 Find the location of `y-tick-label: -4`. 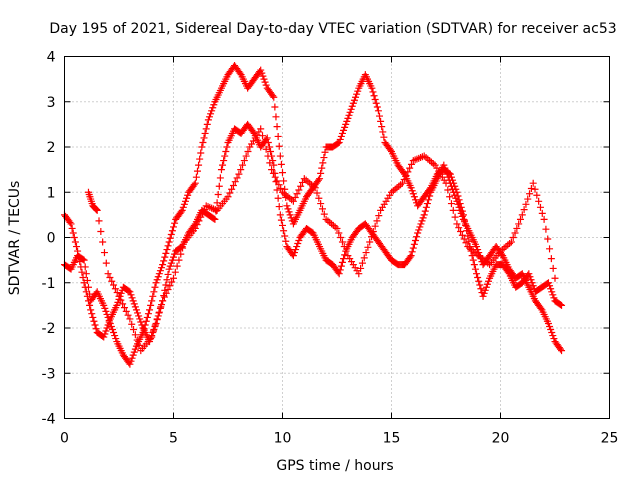

y-tick-label: -4 is located at coordinates (49, 420).